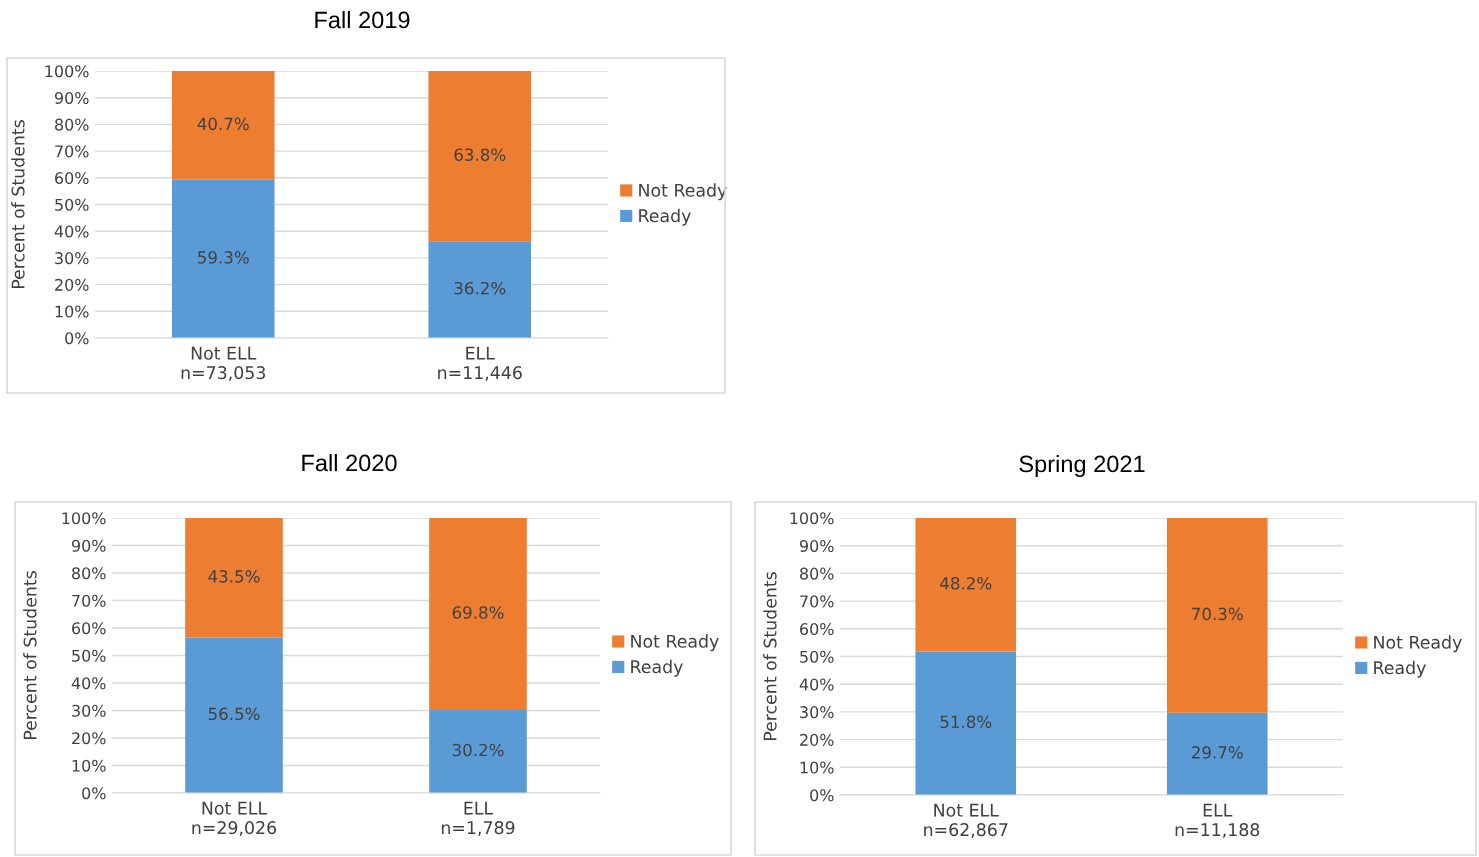 The image size is (1479, 857). Describe the element at coordinates (223, 363) in the screenshot. I see `x-tick-label: Not ELL n=73,053` at that location.